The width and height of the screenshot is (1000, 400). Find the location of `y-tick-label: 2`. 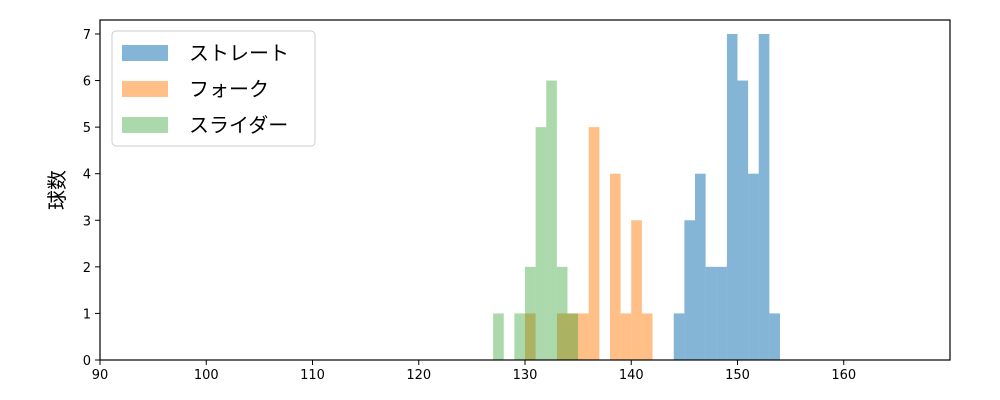

y-tick-label: 2 is located at coordinates (87, 268).